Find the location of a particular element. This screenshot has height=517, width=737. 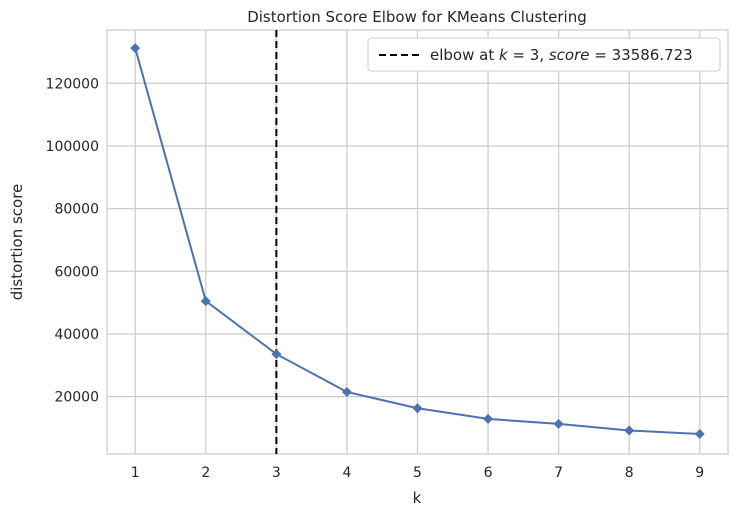

legend-k-symbol: k is located at coordinates (504, 55).